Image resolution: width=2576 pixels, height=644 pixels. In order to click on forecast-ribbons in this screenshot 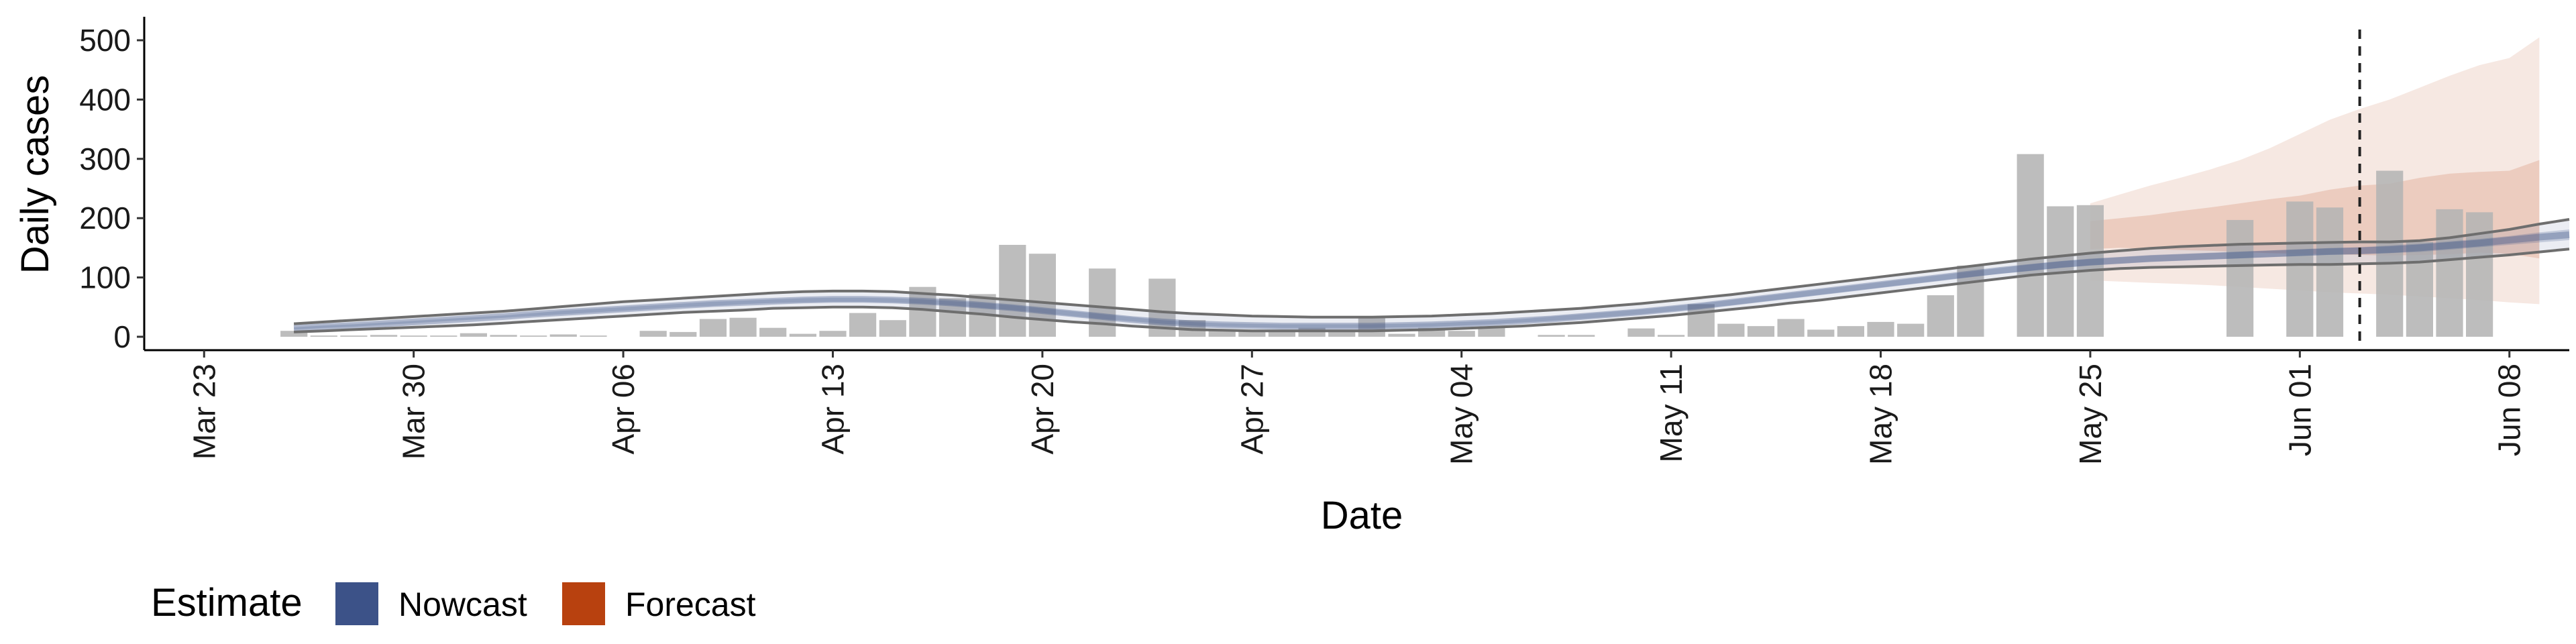, I will do `click(2315, 171)`.